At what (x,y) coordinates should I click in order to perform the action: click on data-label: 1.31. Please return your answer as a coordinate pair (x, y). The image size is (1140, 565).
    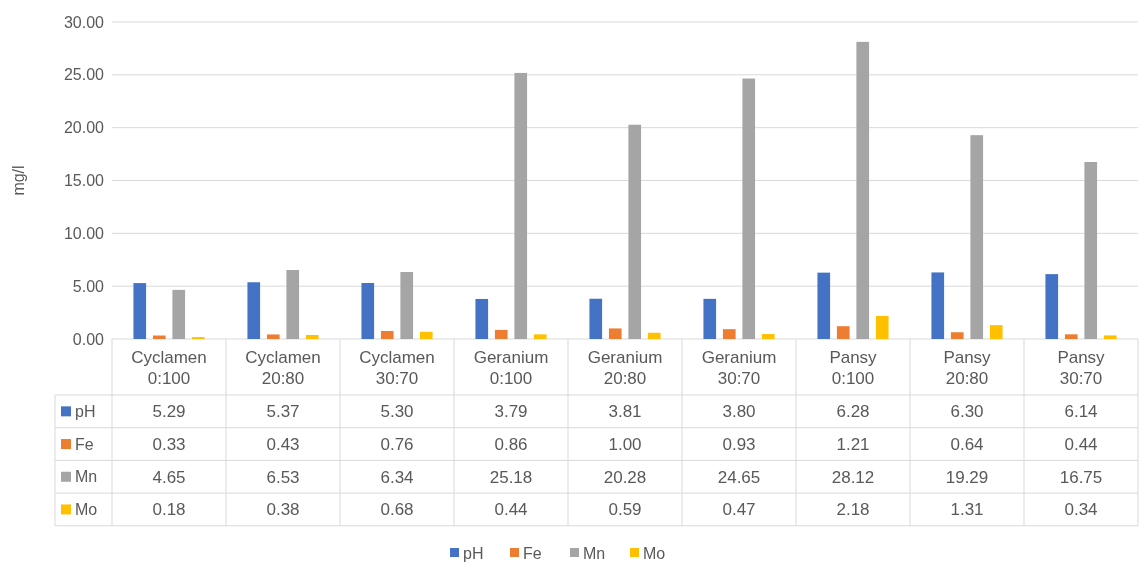
    Looking at the image, I should click on (967, 510).